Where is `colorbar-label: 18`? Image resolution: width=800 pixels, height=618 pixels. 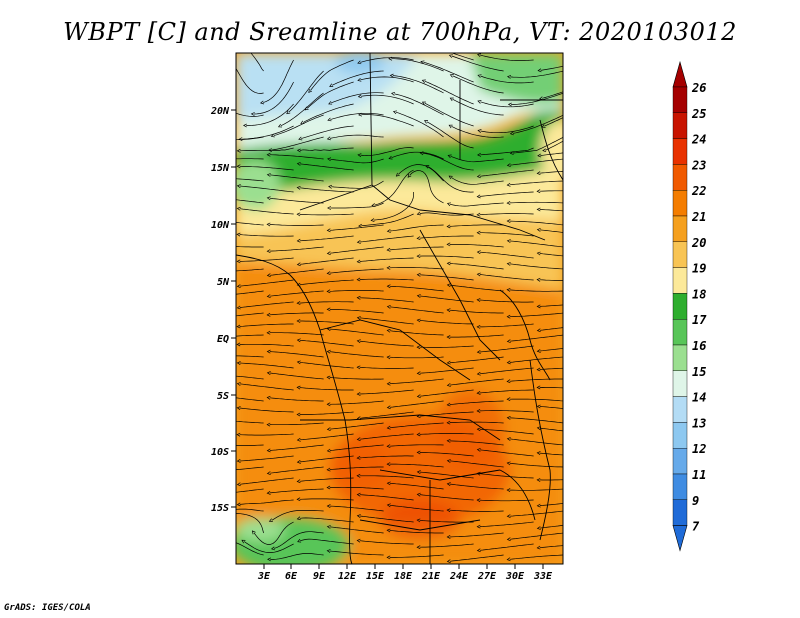
colorbar-label: 18 is located at coordinates (699, 294).